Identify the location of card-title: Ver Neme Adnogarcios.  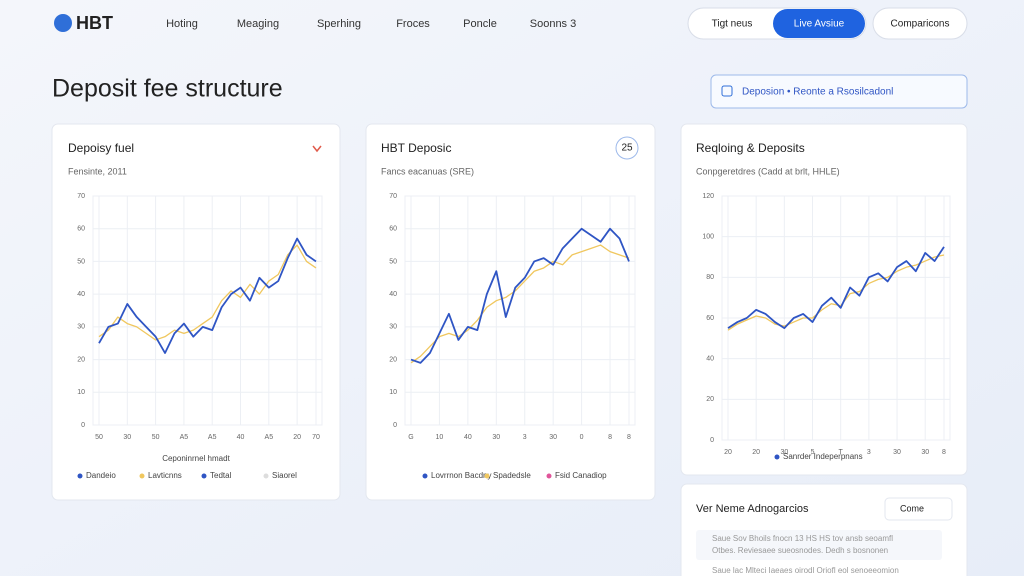
(752, 509).